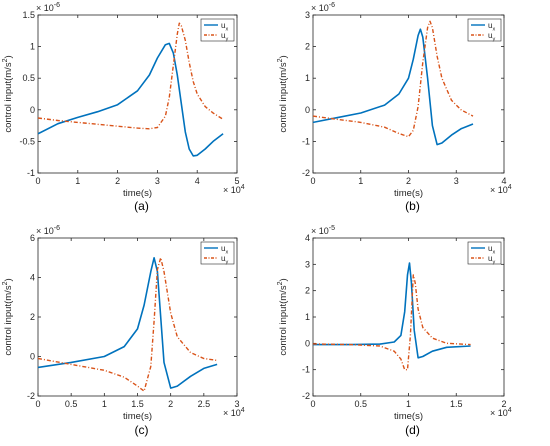 The image size is (550, 446). I want to click on y-exponent-label: × 10⁻⁵, so click(323, 230).